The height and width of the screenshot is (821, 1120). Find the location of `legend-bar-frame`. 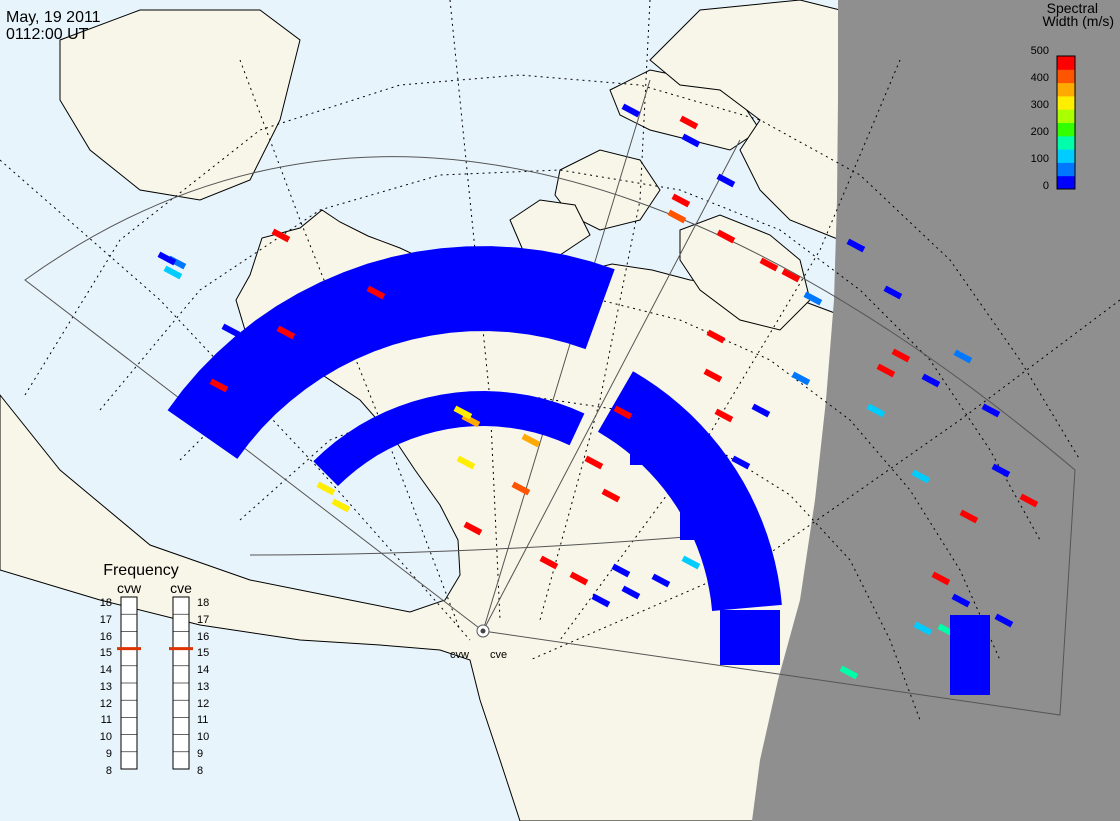

legend-bar-frame is located at coordinates (1066, 122).